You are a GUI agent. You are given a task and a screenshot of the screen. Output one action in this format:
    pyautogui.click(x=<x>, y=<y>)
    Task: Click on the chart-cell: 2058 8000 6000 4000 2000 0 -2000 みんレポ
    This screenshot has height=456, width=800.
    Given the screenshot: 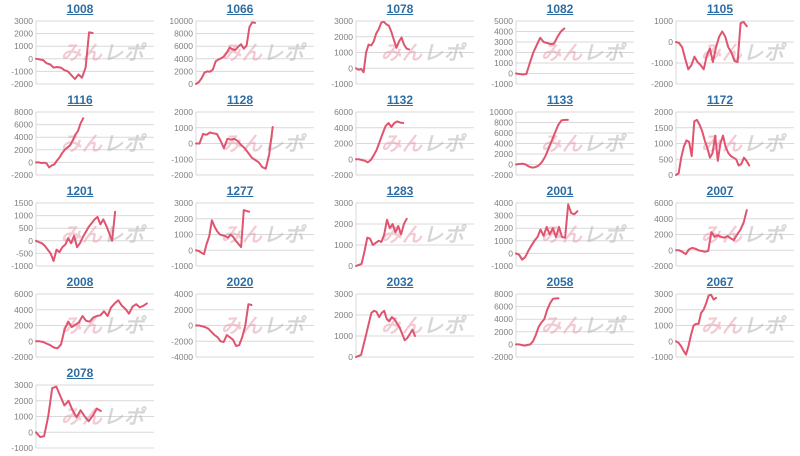 What is the action you would take?
    pyautogui.click(x=560, y=318)
    